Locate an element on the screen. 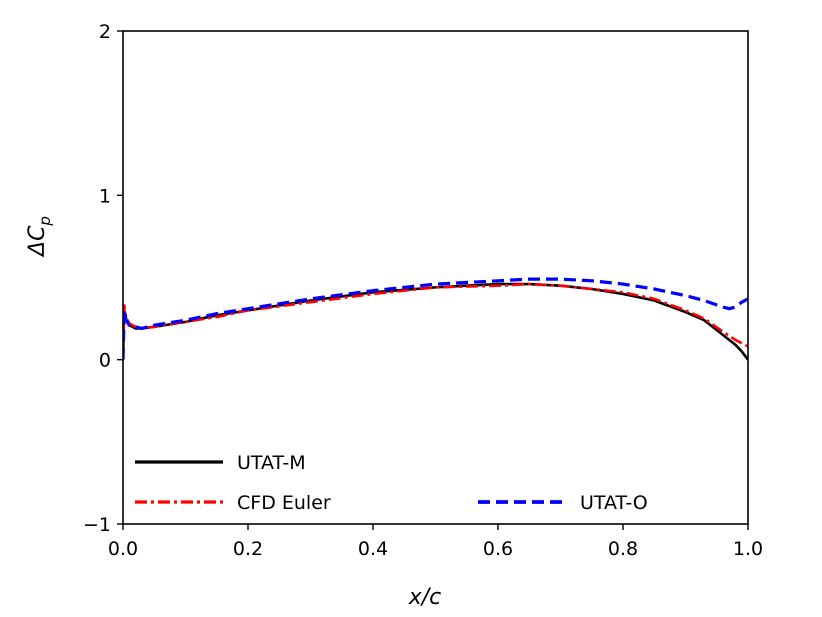 This screenshot has width=822, height=617. x-tick-label: 0.2 is located at coordinates (248, 549).